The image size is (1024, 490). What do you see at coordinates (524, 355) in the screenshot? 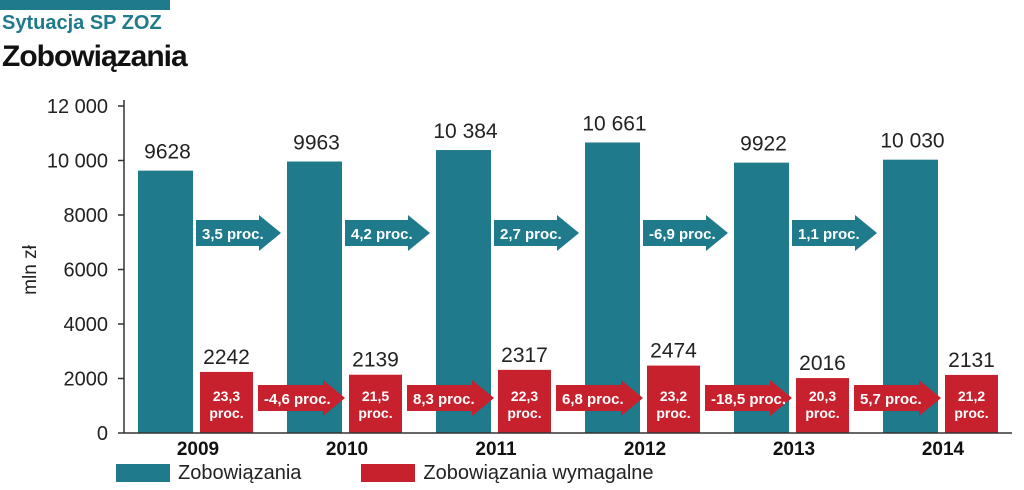
I see `bar-value-label: 2317` at bounding box center [524, 355].